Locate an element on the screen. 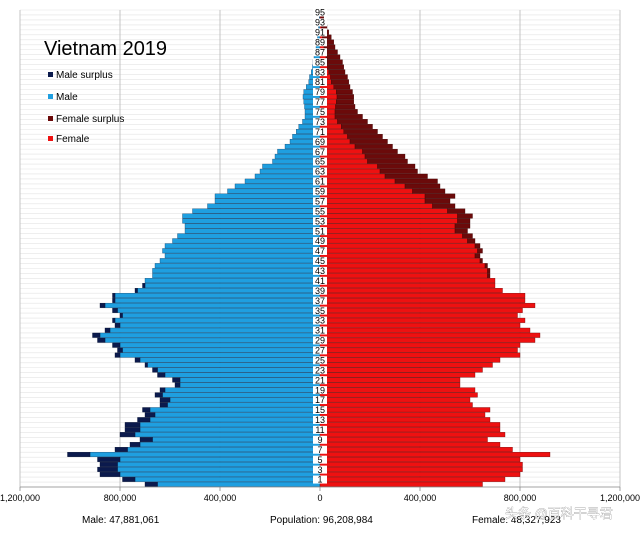 Image resolution: width=640 pixels, height=533 pixels. age-label: 49 is located at coordinates (320, 241).